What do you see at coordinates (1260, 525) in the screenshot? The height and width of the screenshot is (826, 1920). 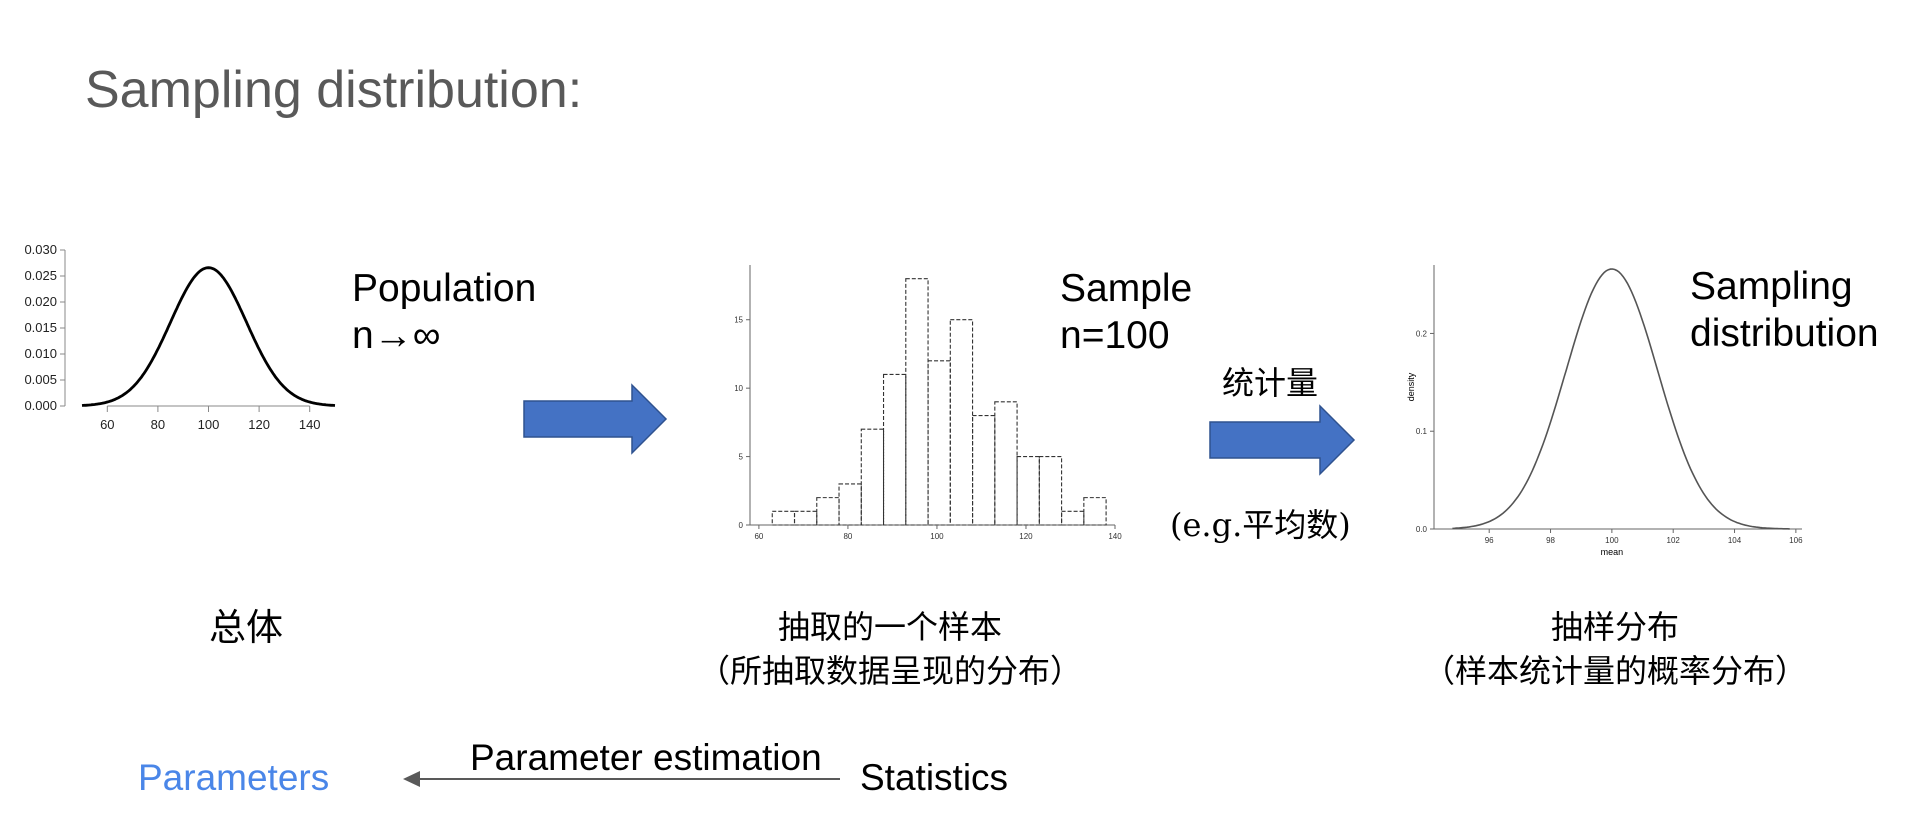 I see `statistic-example: (e.g.平均数)` at bounding box center [1260, 525].